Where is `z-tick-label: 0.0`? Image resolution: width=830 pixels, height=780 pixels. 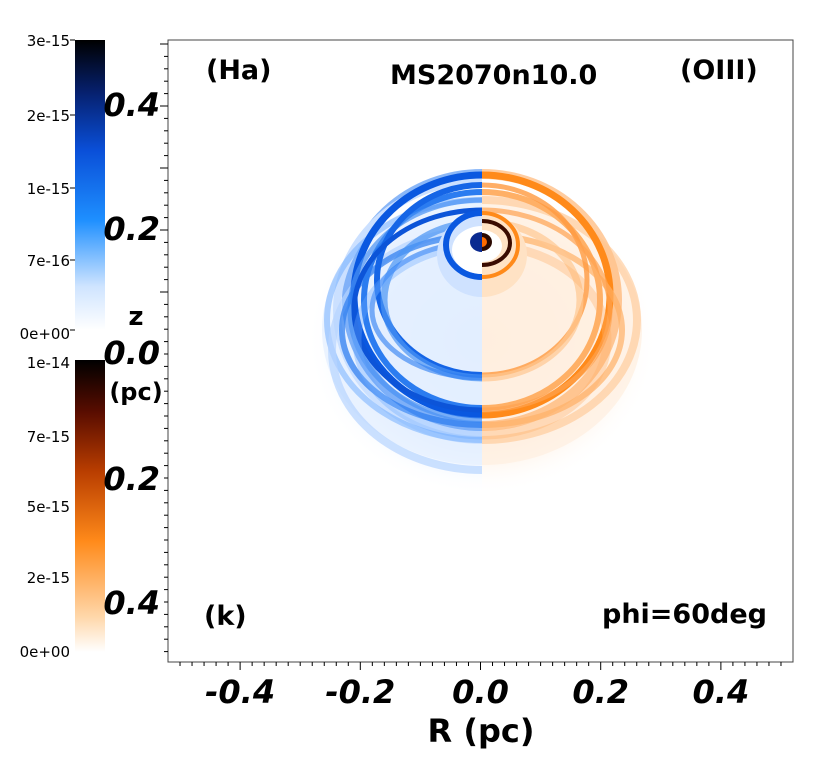 z-tick-label: 0.0 is located at coordinates (131, 353).